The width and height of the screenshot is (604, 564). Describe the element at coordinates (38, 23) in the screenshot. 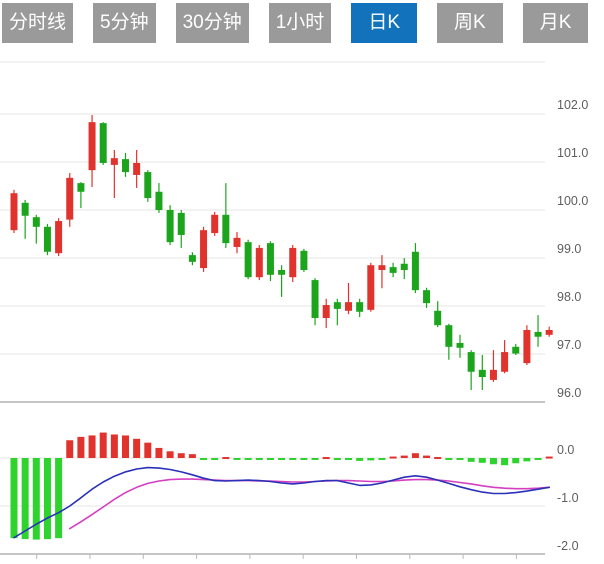

I see `tab-timeline: 分时线` at that location.